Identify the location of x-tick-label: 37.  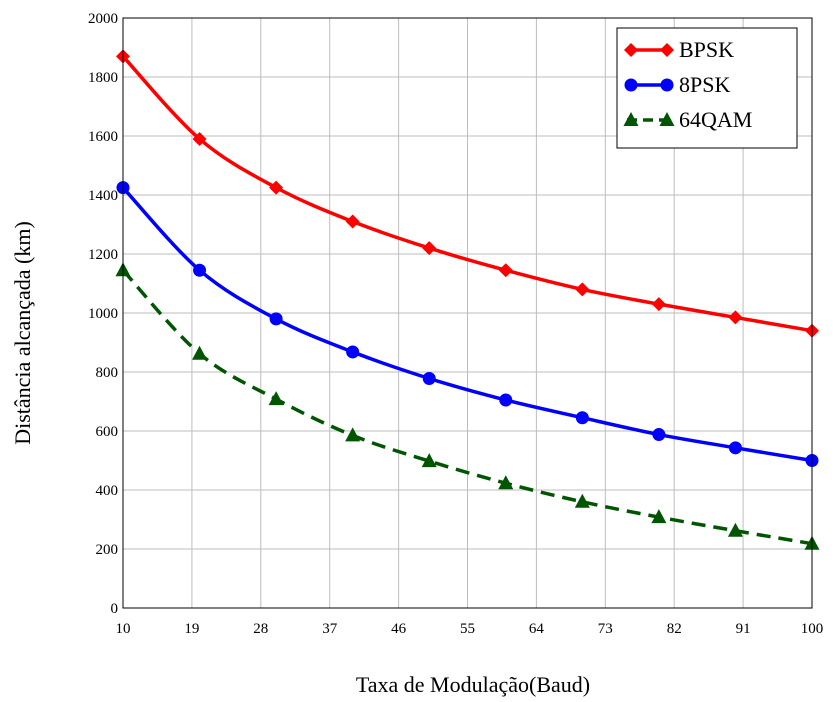
(330, 629).